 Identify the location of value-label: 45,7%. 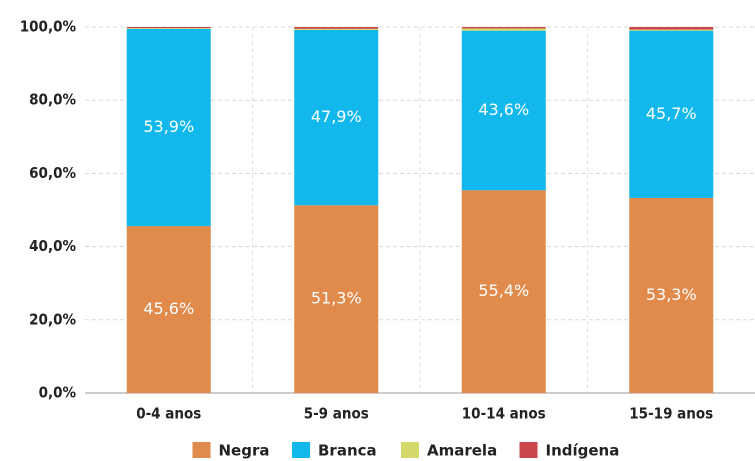
(671, 113).